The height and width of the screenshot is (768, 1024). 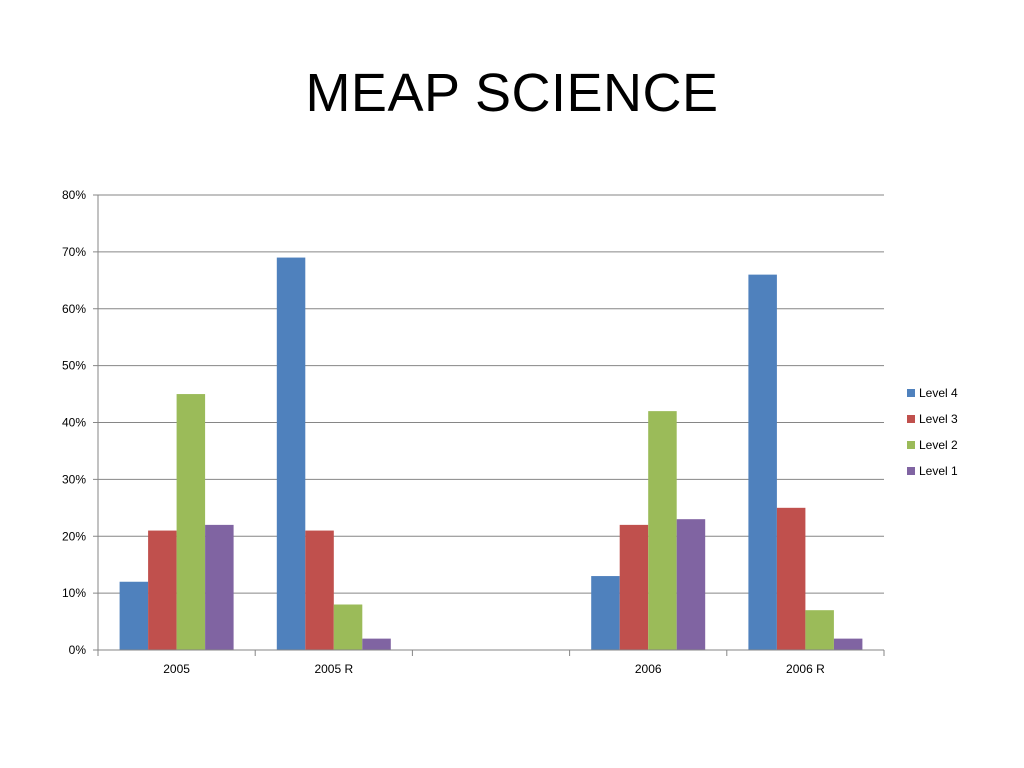 What do you see at coordinates (805, 669) in the screenshot?
I see `x-tick-label: 2006 R` at bounding box center [805, 669].